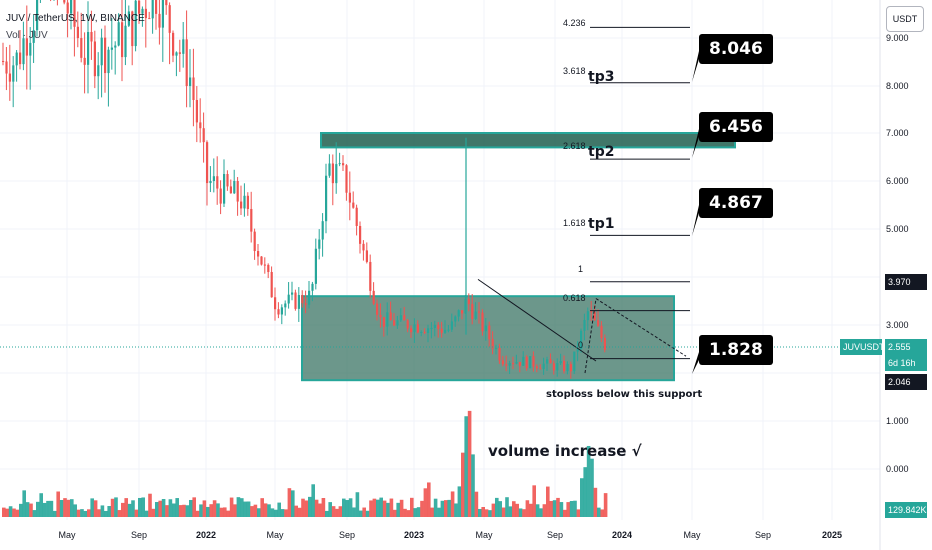  I want to click on y-tick: 7.000, so click(897, 133).